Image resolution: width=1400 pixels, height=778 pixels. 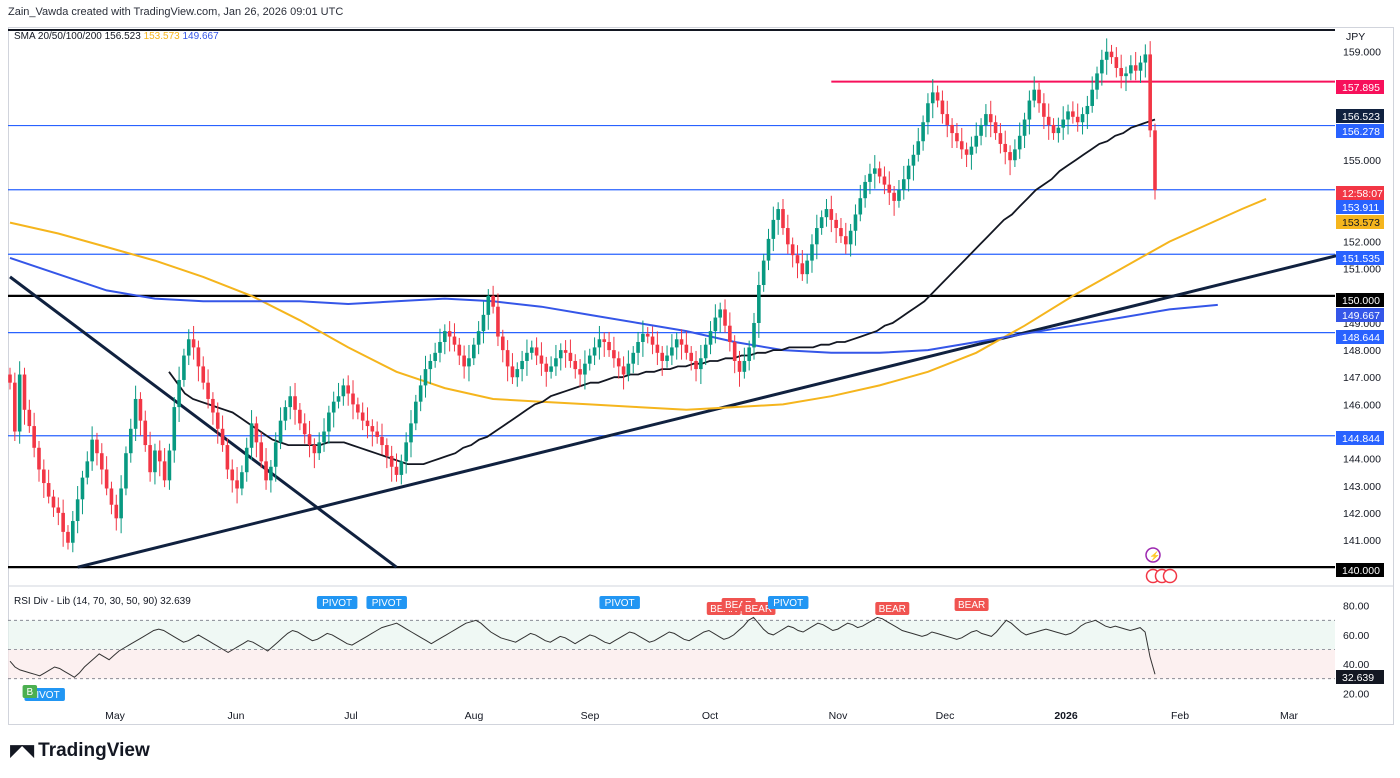 What do you see at coordinates (1361, 301) in the screenshot?
I see `price-badge-label: 150.000` at bounding box center [1361, 301].